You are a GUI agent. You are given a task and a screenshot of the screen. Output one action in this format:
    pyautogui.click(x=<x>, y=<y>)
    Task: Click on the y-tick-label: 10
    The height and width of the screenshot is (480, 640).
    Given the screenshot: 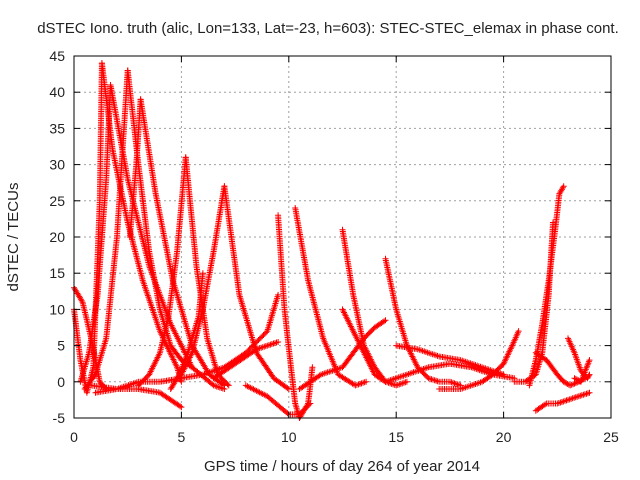 What is the action you would take?
    pyautogui.click(x=57, y=309)
    